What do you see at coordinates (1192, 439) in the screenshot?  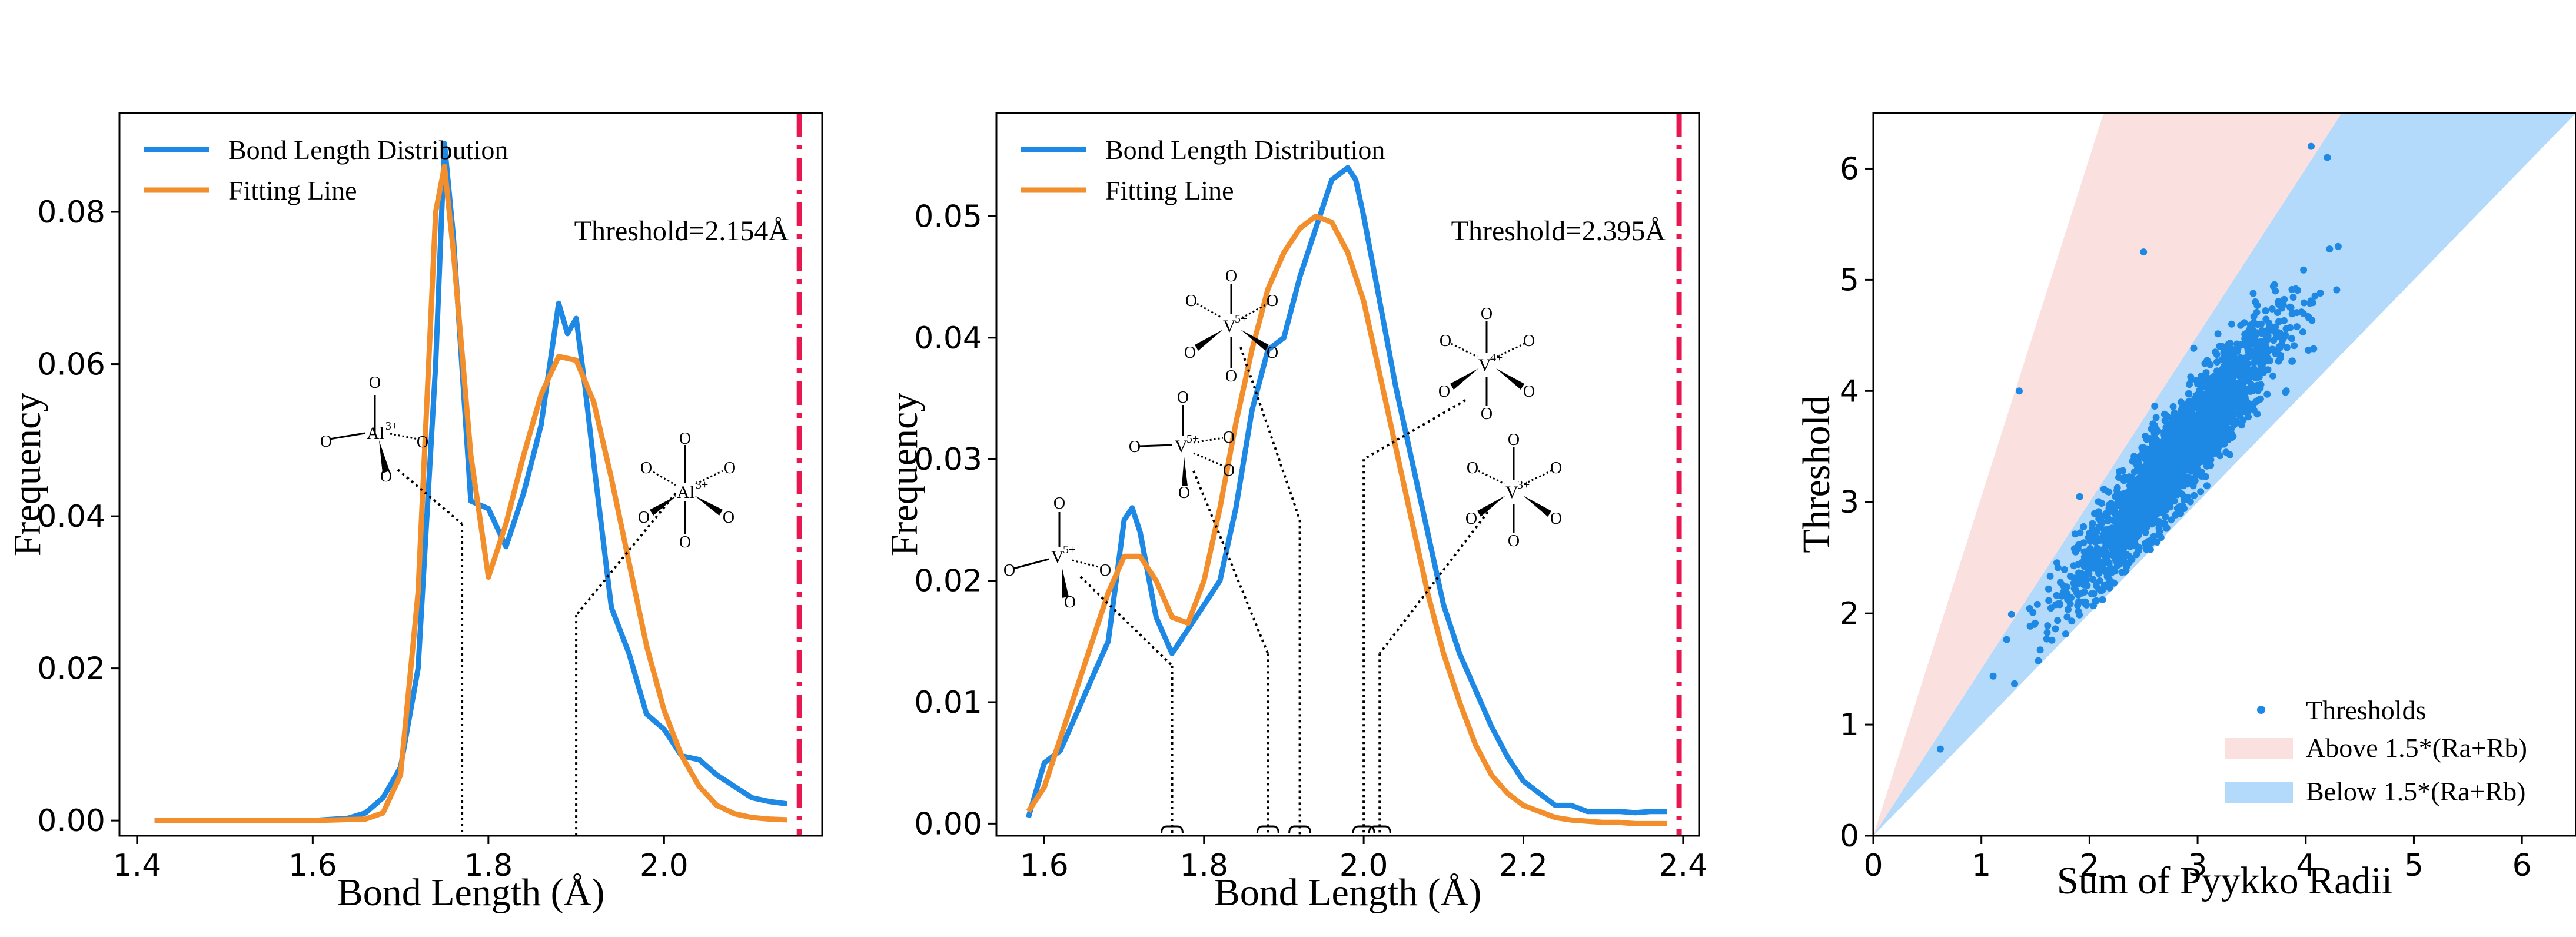 I see `svg-text: 5+` at bounding box center [1192, 439].